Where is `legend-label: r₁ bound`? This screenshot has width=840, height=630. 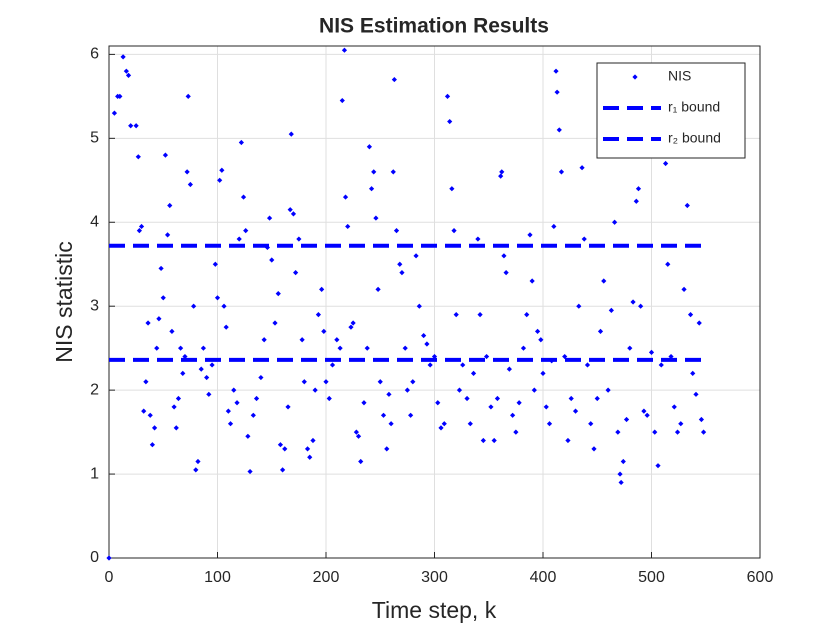
legend-label: r₁ bound is located at coordinates (694, 107).